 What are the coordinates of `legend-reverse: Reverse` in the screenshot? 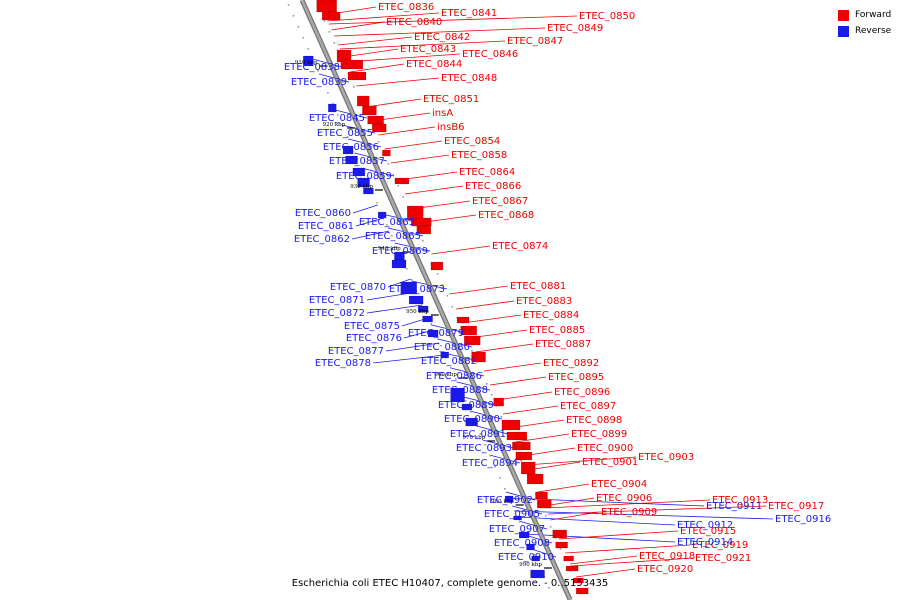 It's located at (869, 31).